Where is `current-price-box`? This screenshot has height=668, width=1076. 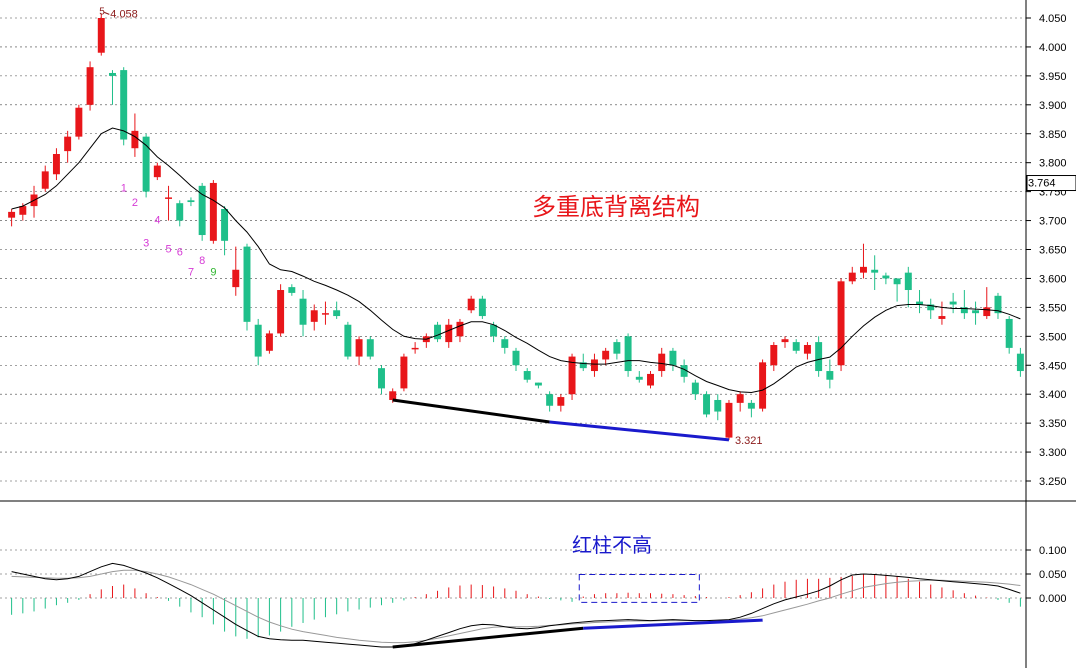 current-price-box is located at coordinates (1051, 183).